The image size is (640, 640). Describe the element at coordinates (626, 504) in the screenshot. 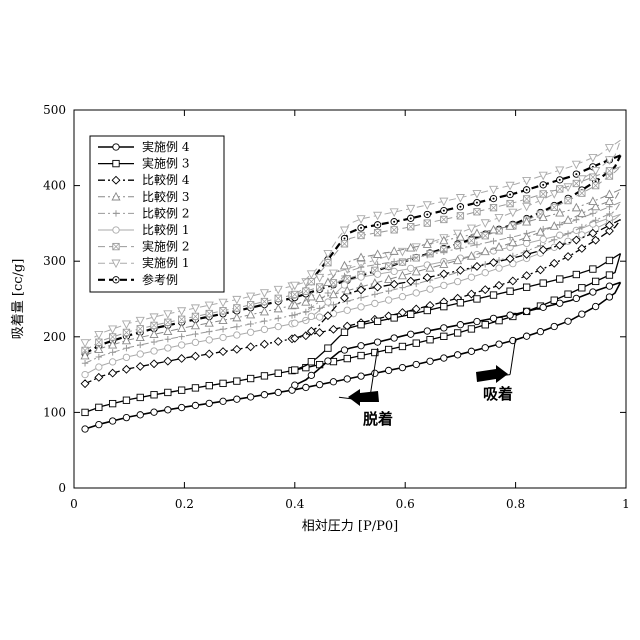

I see `x-tick-label: 1` at that location.